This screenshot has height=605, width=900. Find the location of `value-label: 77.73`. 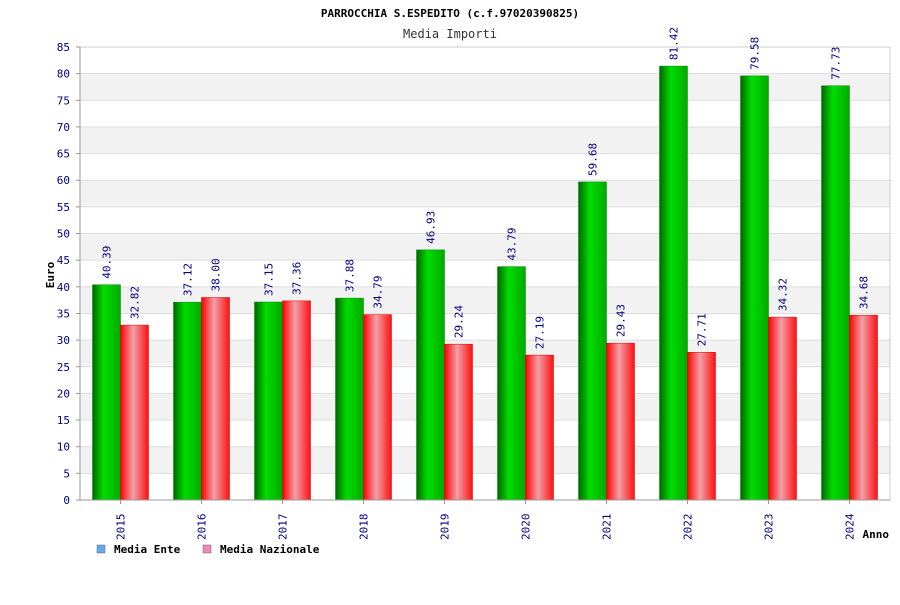

value-label: 77.73 is located at coordinates (836, 63).